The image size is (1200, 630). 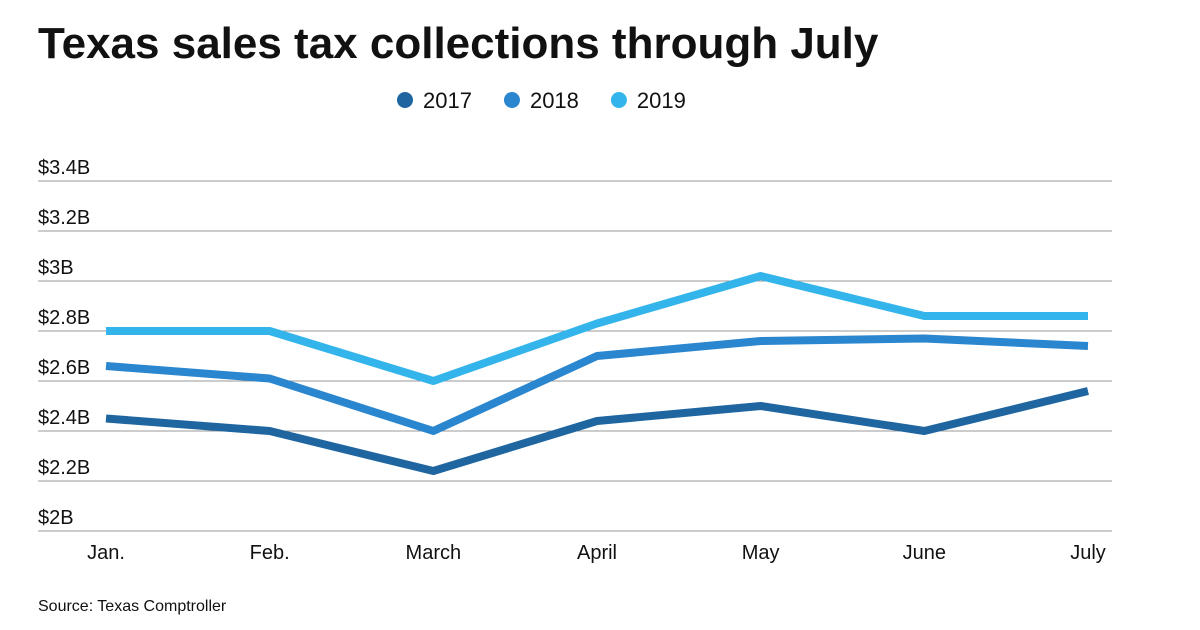 I want to click on x-tick-label: July, so click(x=1088, y=553).